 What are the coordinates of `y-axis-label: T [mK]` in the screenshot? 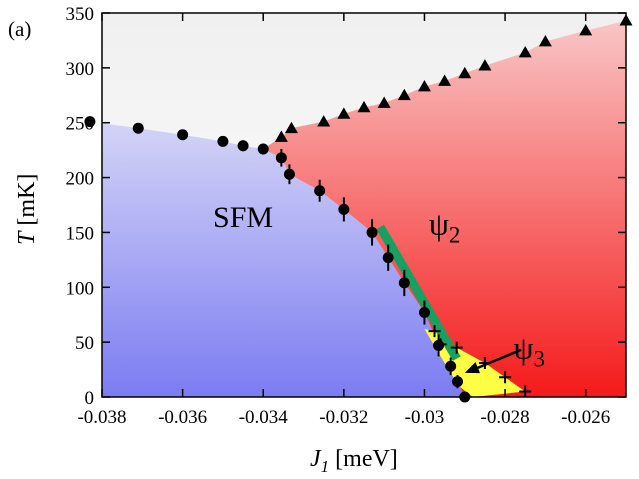 It's located at (27, 209).